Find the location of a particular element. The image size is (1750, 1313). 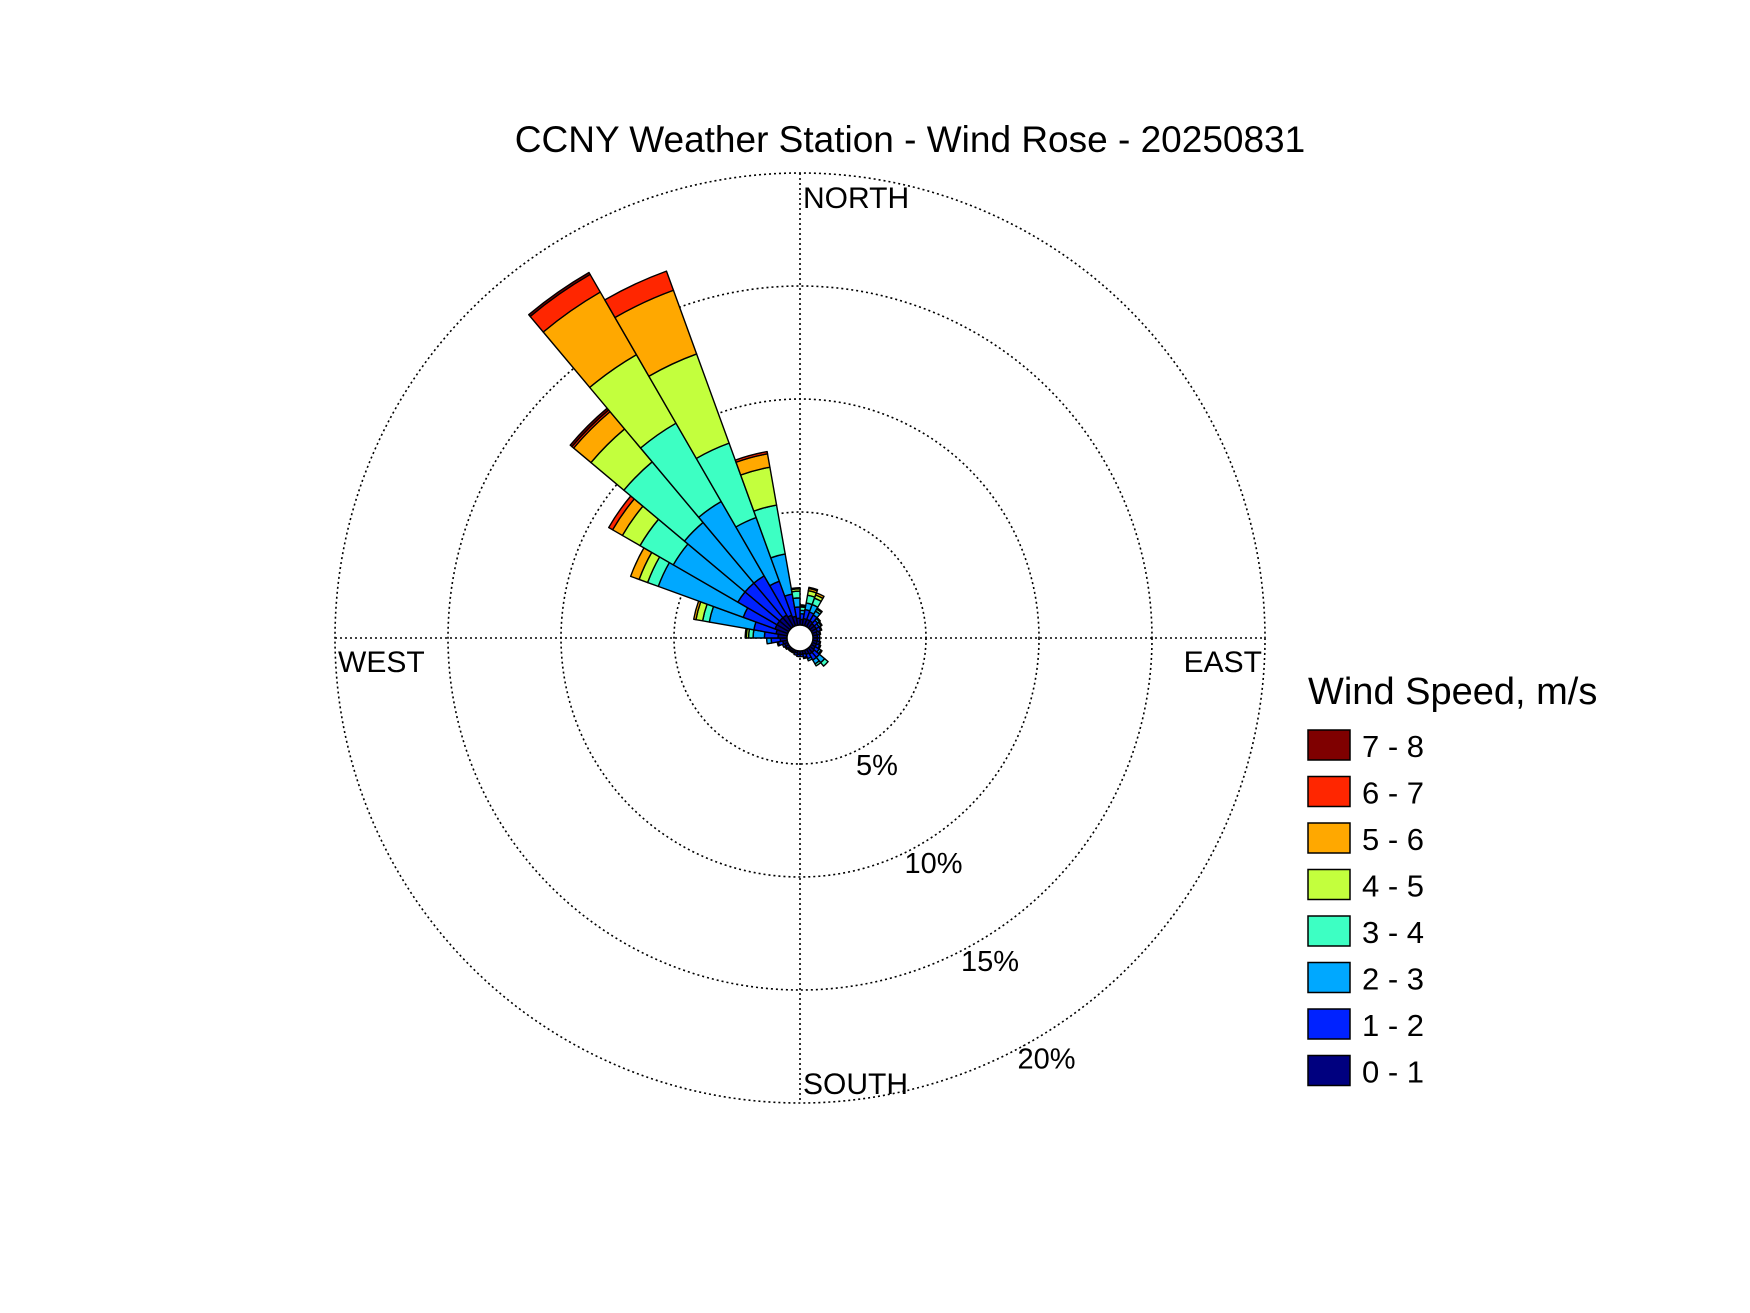

legend-label-4: 4 - 5 is located at coordinates (1393, 886).